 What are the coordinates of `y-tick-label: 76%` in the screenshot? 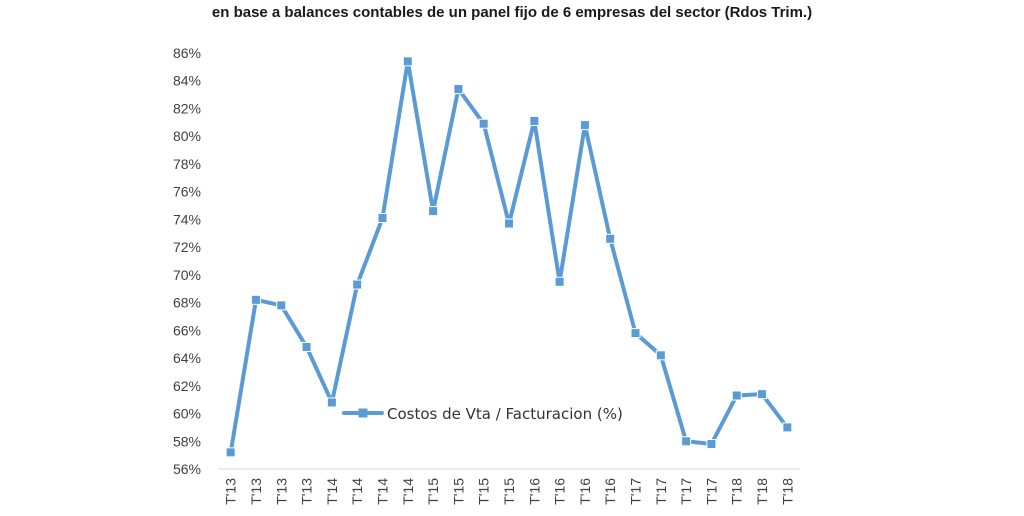 It's located at (187, 192).